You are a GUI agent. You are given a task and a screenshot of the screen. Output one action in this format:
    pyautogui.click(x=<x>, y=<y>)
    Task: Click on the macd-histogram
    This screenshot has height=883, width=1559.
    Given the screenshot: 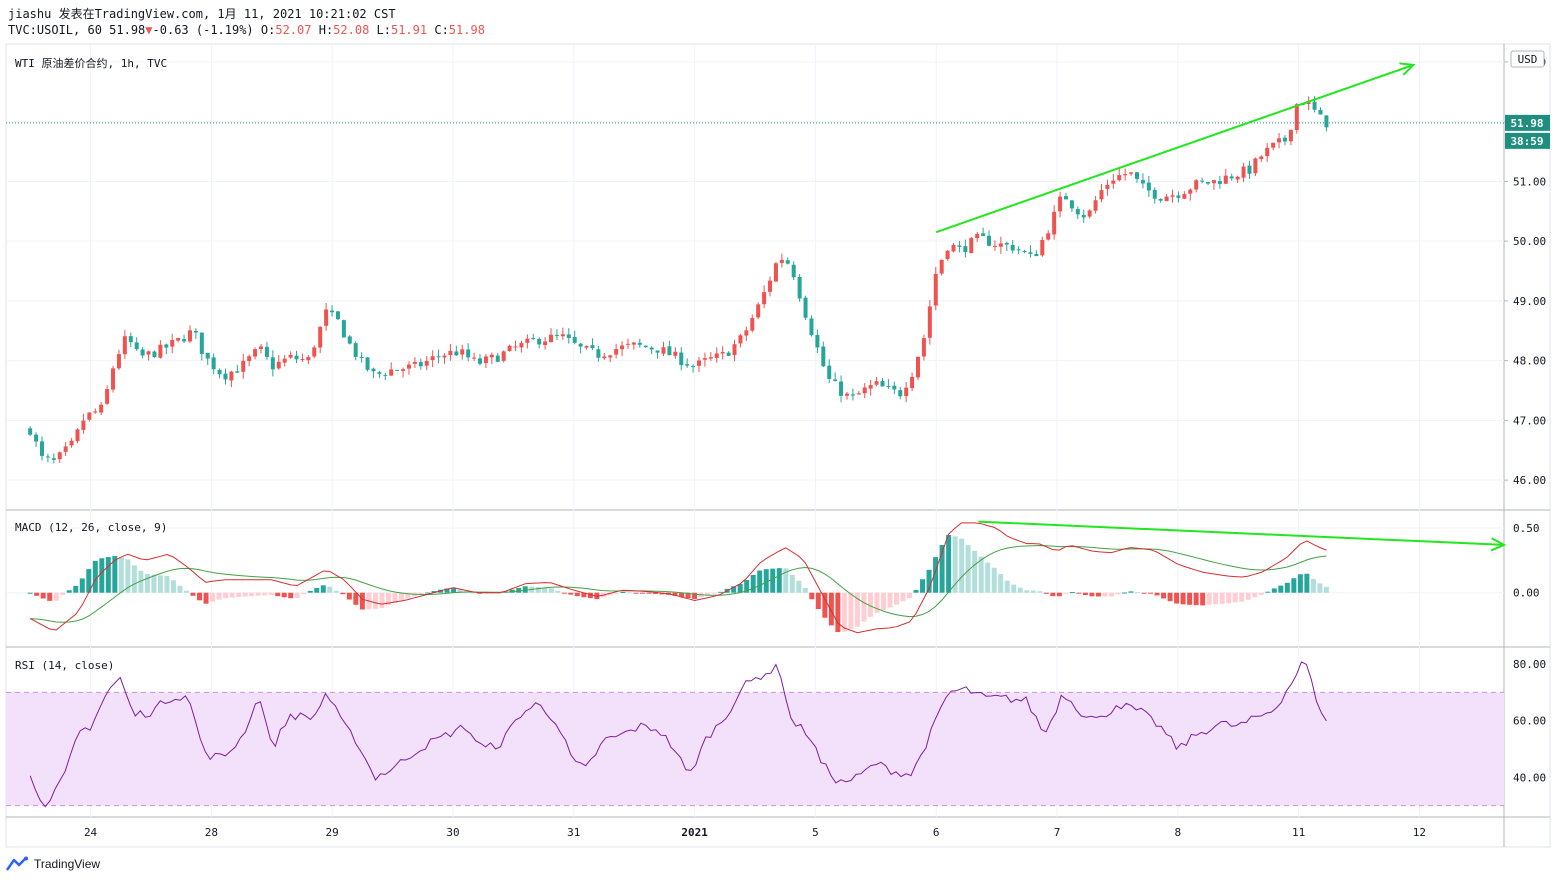 What is the action you would take?
    pyautogui.click(x=678, y=583)
    